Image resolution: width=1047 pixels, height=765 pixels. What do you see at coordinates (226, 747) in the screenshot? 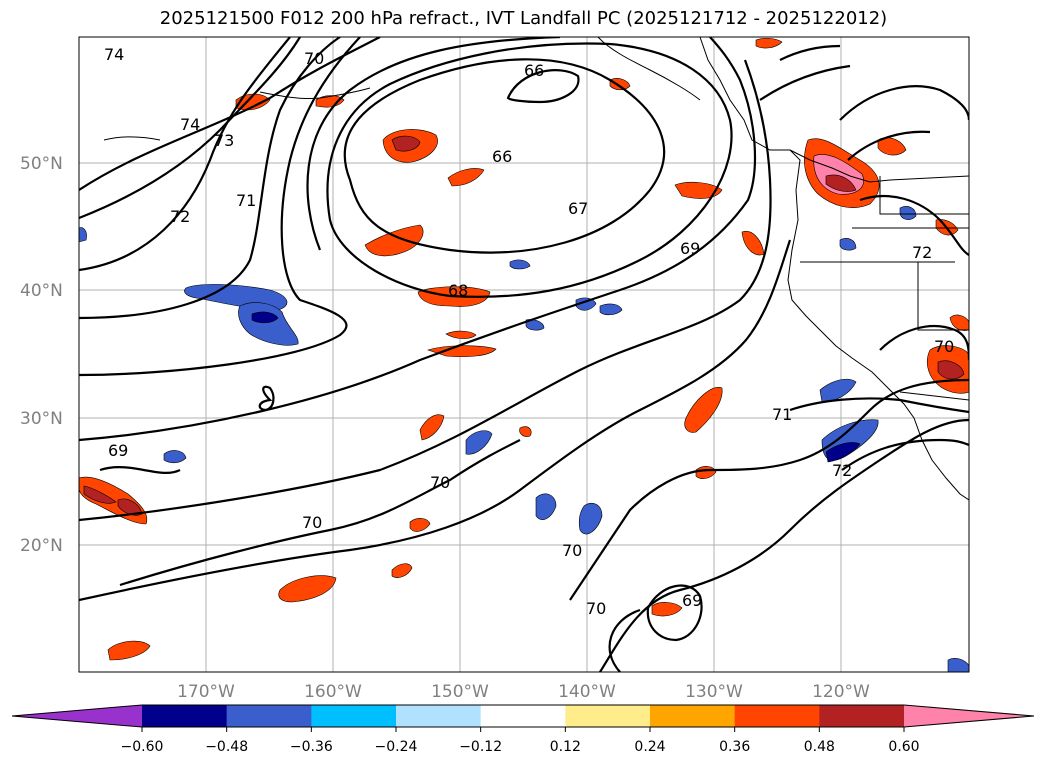
I see `colorbar-tick-label: −0.48` at bounding box center [226, 747].